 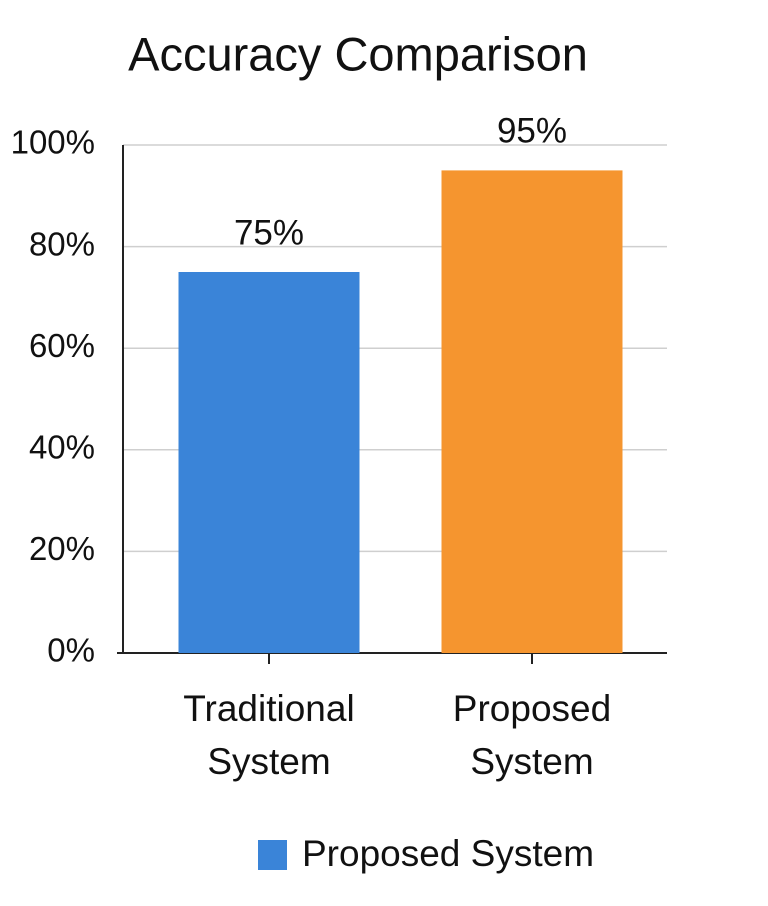 I want to click on y-tick-label: 40%, so click(x=62, y=447).